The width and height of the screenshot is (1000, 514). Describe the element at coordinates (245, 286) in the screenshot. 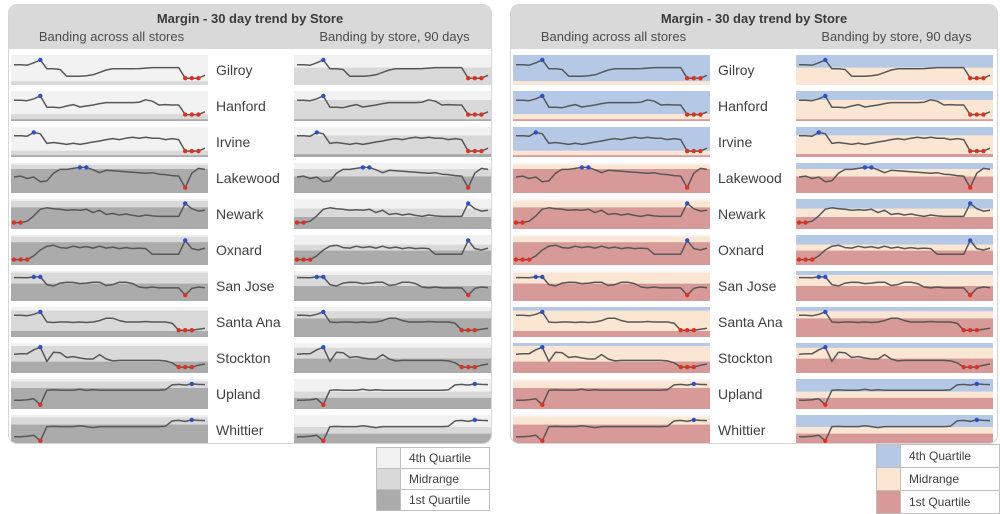

I see `store-label: San Jose` at that location.